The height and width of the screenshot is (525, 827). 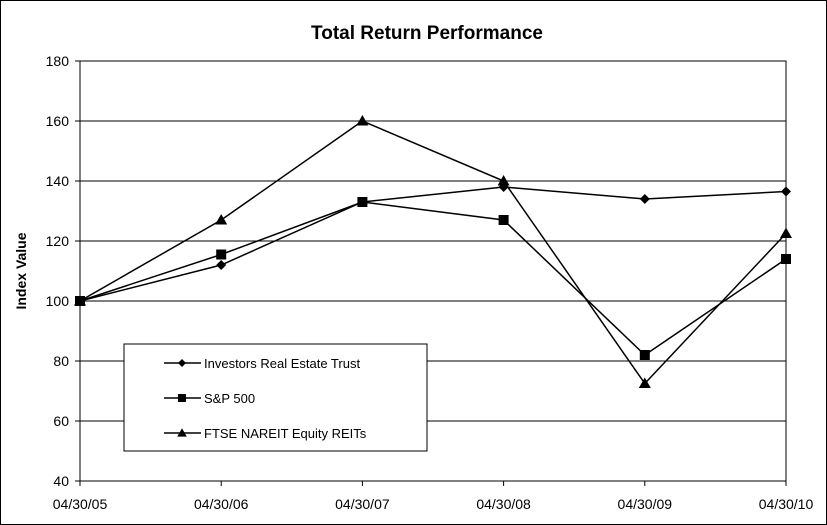 What do you see at coordinates (58, 301) in the screenshot?
I see `y-tick-label: 100` at bounding box center [58, 301].